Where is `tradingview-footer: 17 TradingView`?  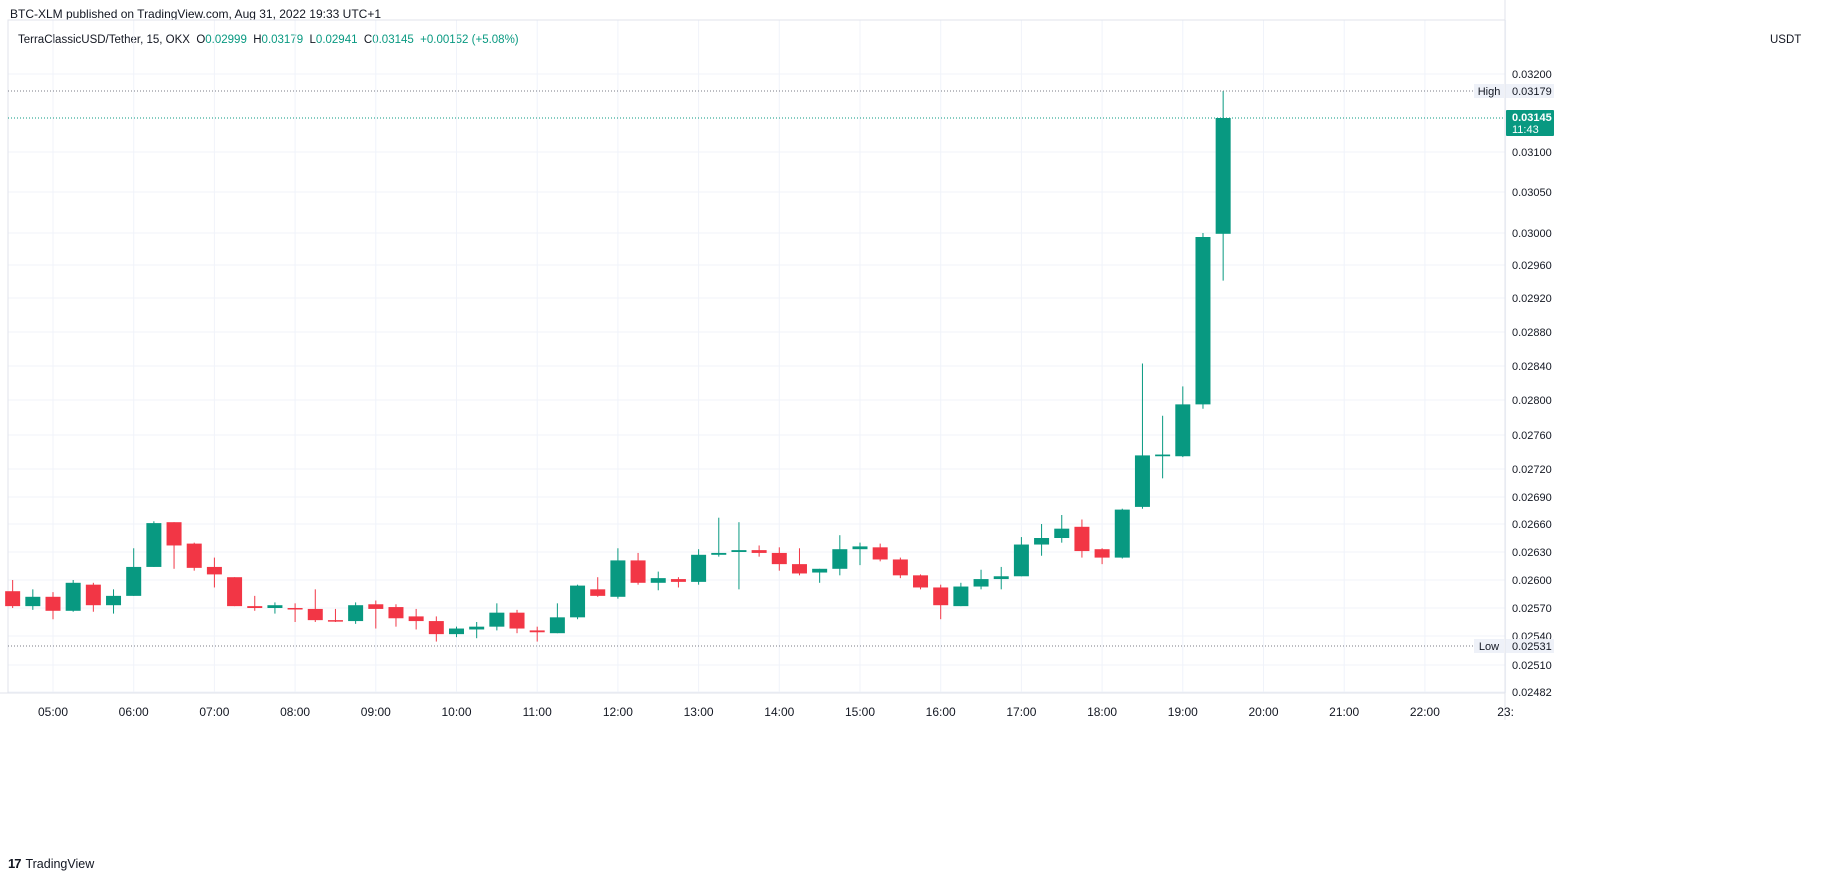
tradingview-footer: 17 TradingView is located at coordinates (51, 863).